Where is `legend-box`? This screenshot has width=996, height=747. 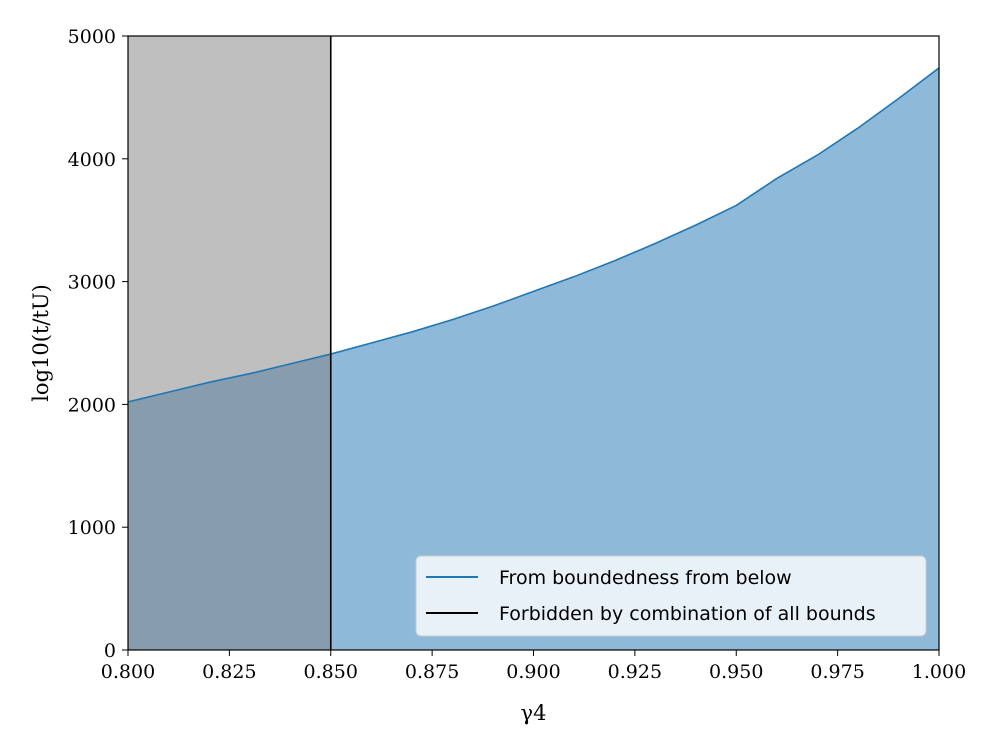
legend-box is located at coordinates (671, 596).